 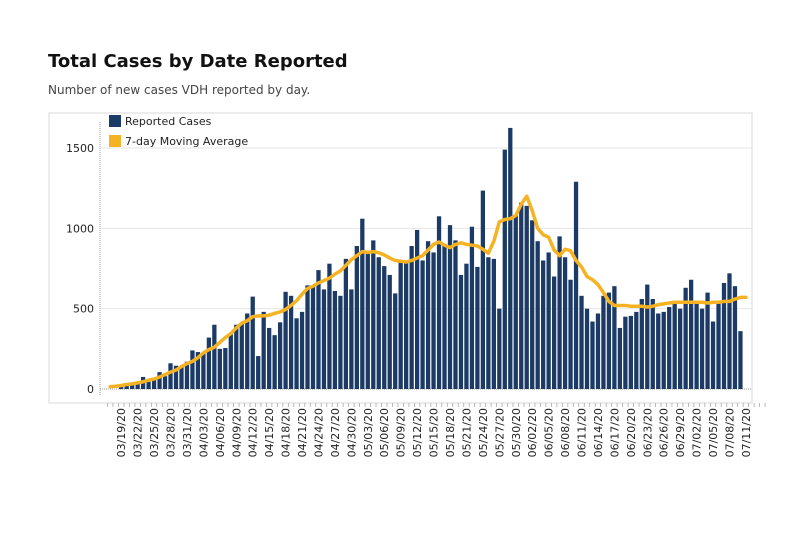 I want to click on x-tick-label: 04/03/20, so click(x=203, y=432).